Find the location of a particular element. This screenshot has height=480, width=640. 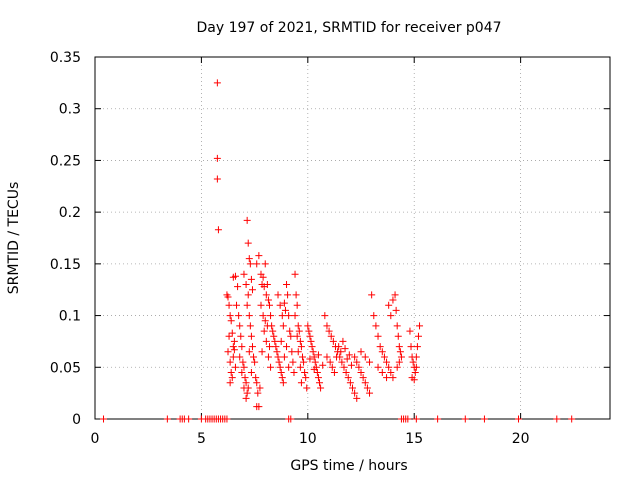

y-tick-label: 0.25 is located at coordinates (65, 161).